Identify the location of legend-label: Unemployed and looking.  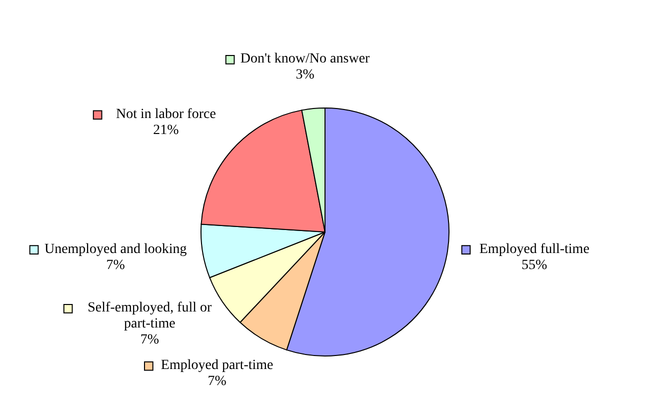
(115, 249).